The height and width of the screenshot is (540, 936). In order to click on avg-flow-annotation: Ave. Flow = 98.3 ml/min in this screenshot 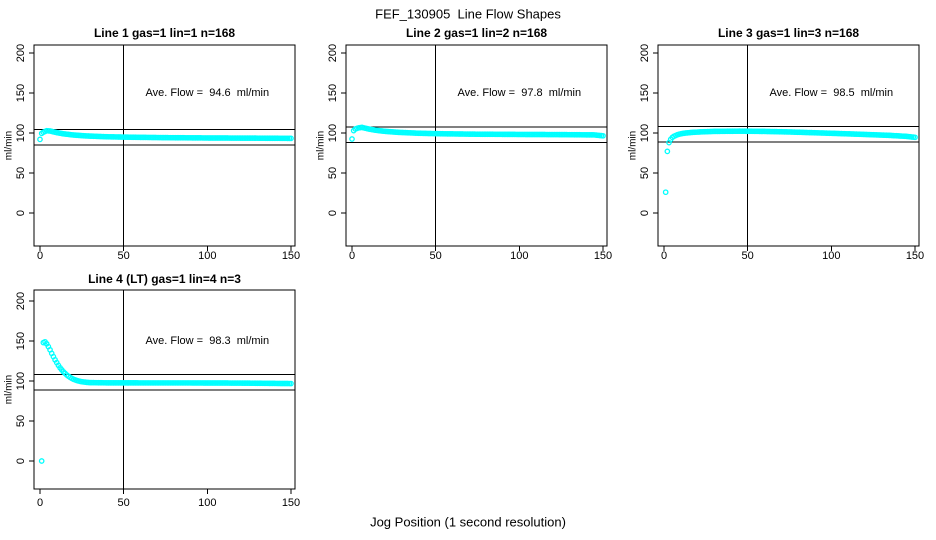, I will do `click(207, 341)`.